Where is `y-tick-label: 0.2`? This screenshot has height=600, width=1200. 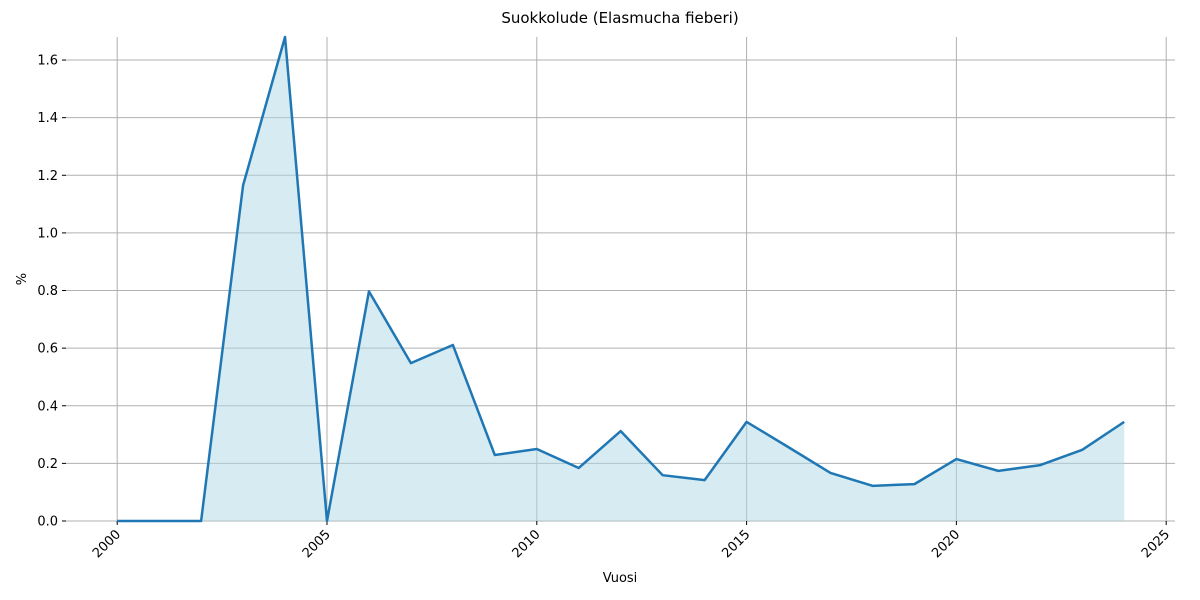
y-tick-label: 0.2 is located at coordinates (47, 464).